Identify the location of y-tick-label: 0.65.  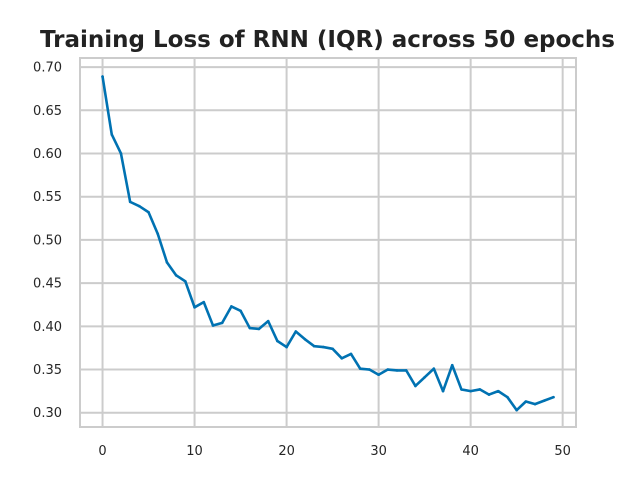
(47, 111).